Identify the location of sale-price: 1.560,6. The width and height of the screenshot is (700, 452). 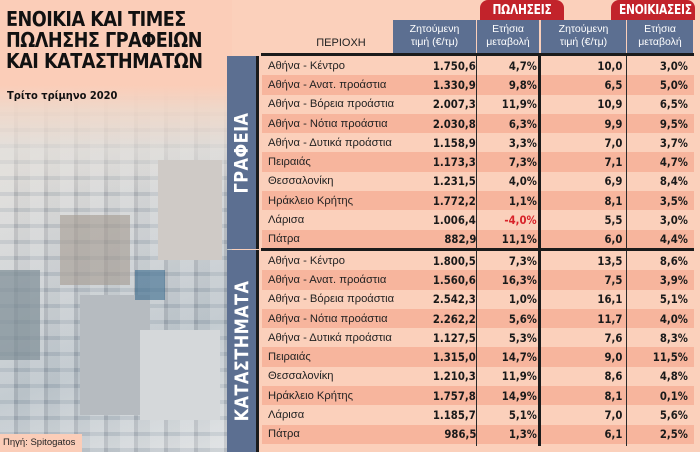
(454, 279).